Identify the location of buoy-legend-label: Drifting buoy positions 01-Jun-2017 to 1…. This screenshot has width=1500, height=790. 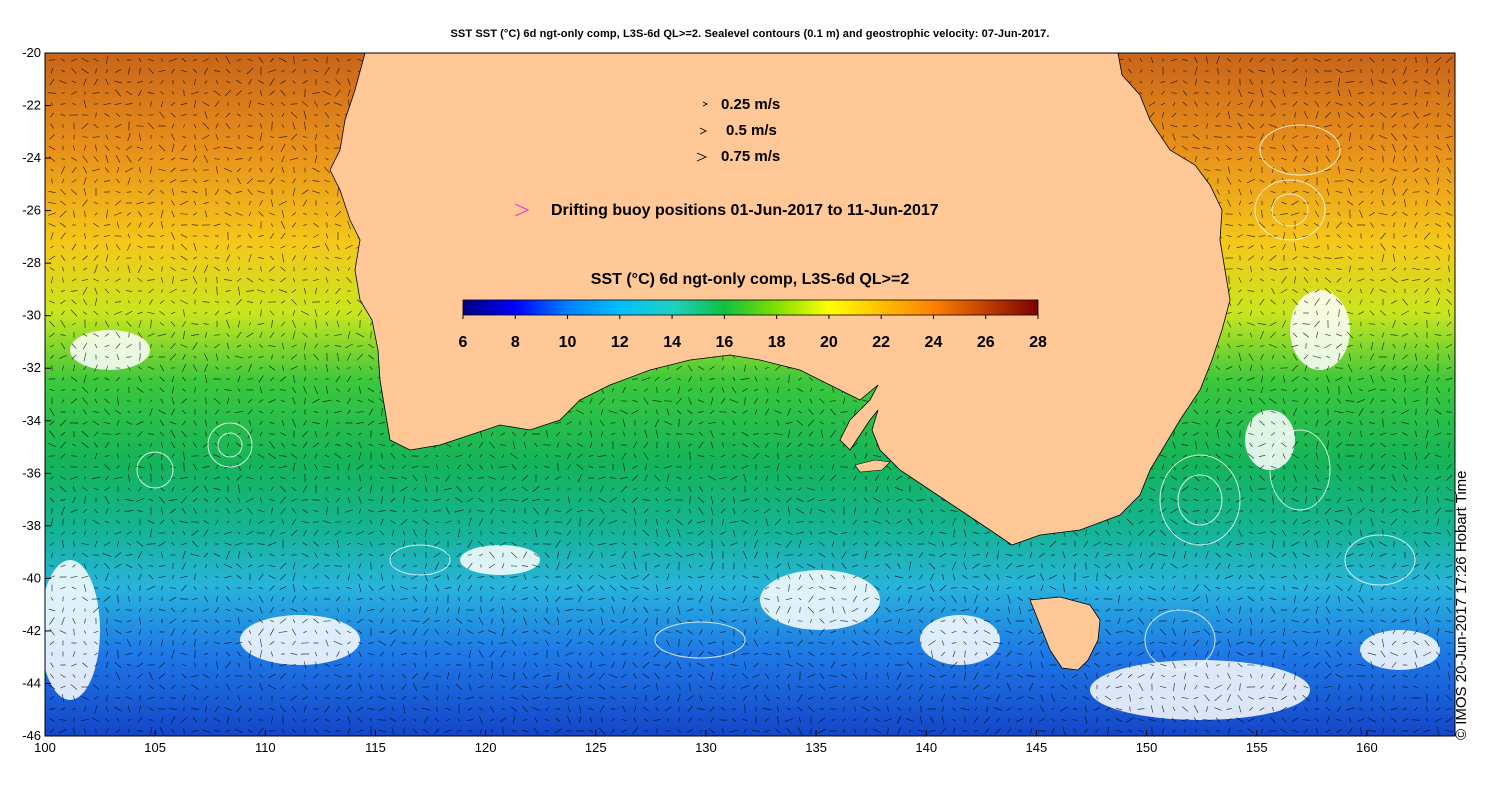
(745, 210).